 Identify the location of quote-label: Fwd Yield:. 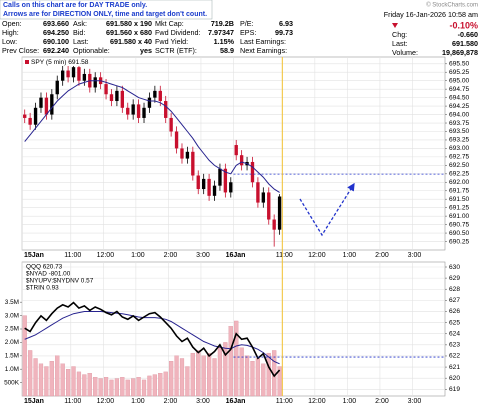
(171, 41).